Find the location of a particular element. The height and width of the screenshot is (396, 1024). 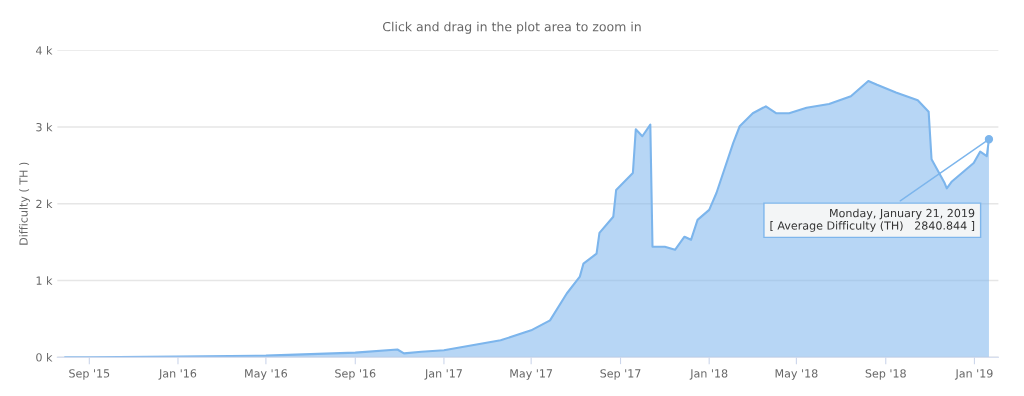

x-tick-label: May '18 is located at coordinates (796, 374).